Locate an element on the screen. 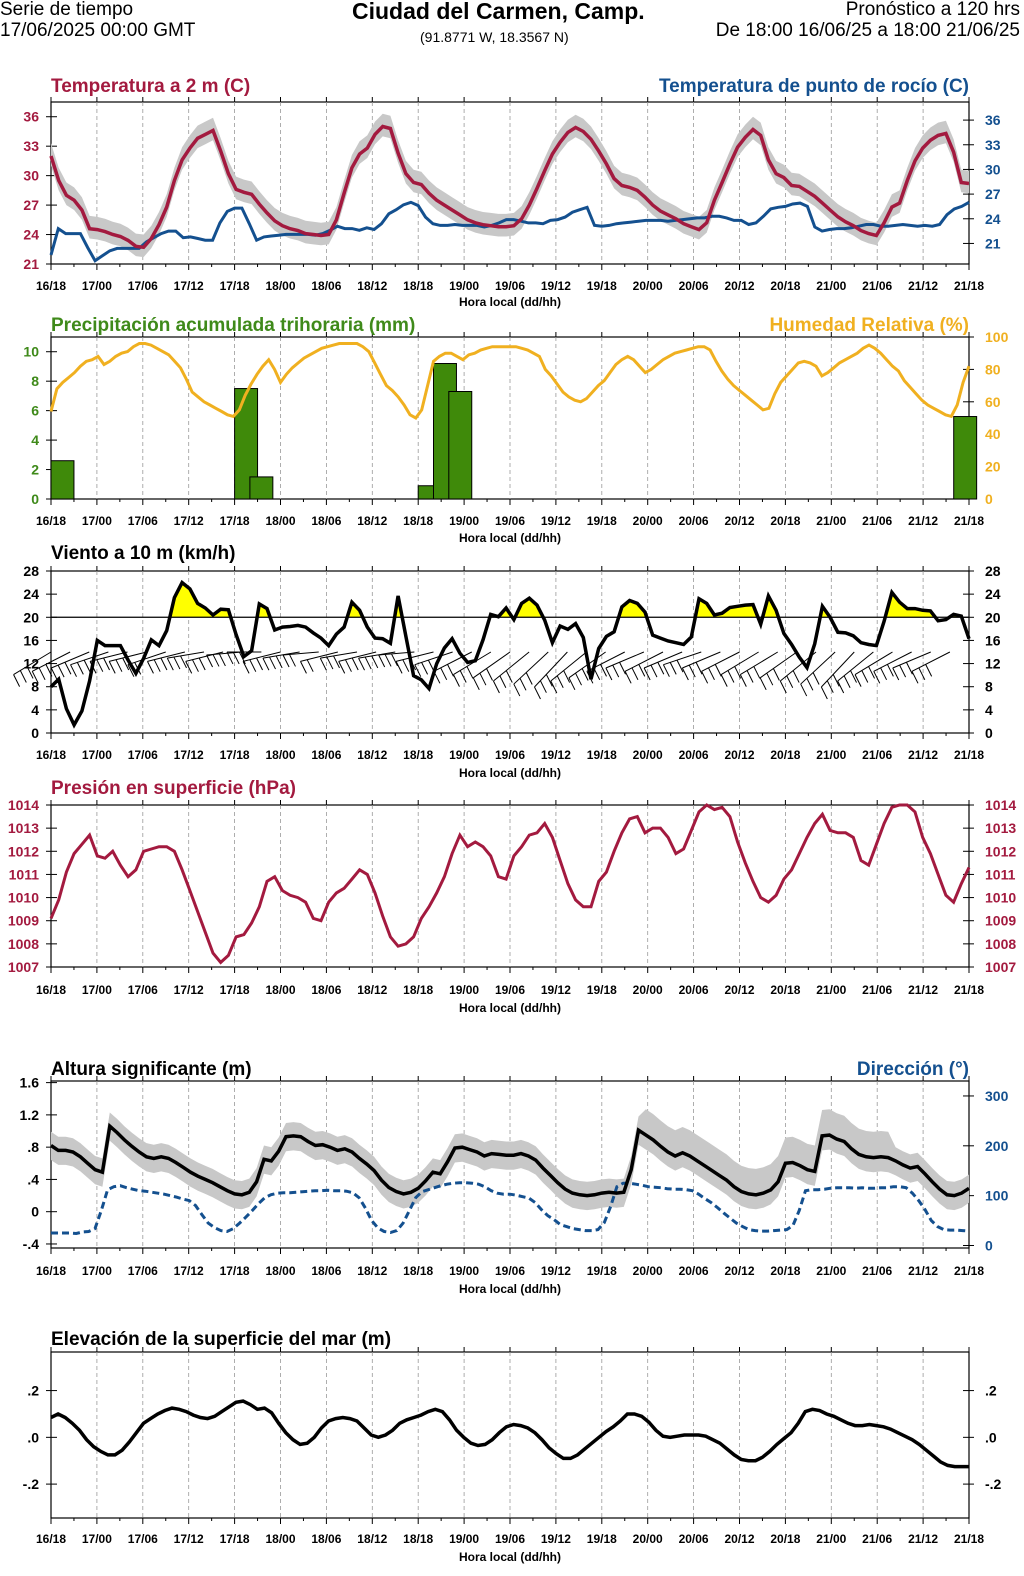 The image size is (1024, 1576). temp-x-tick-label: 19/06 is located at coordinates (510, 286).